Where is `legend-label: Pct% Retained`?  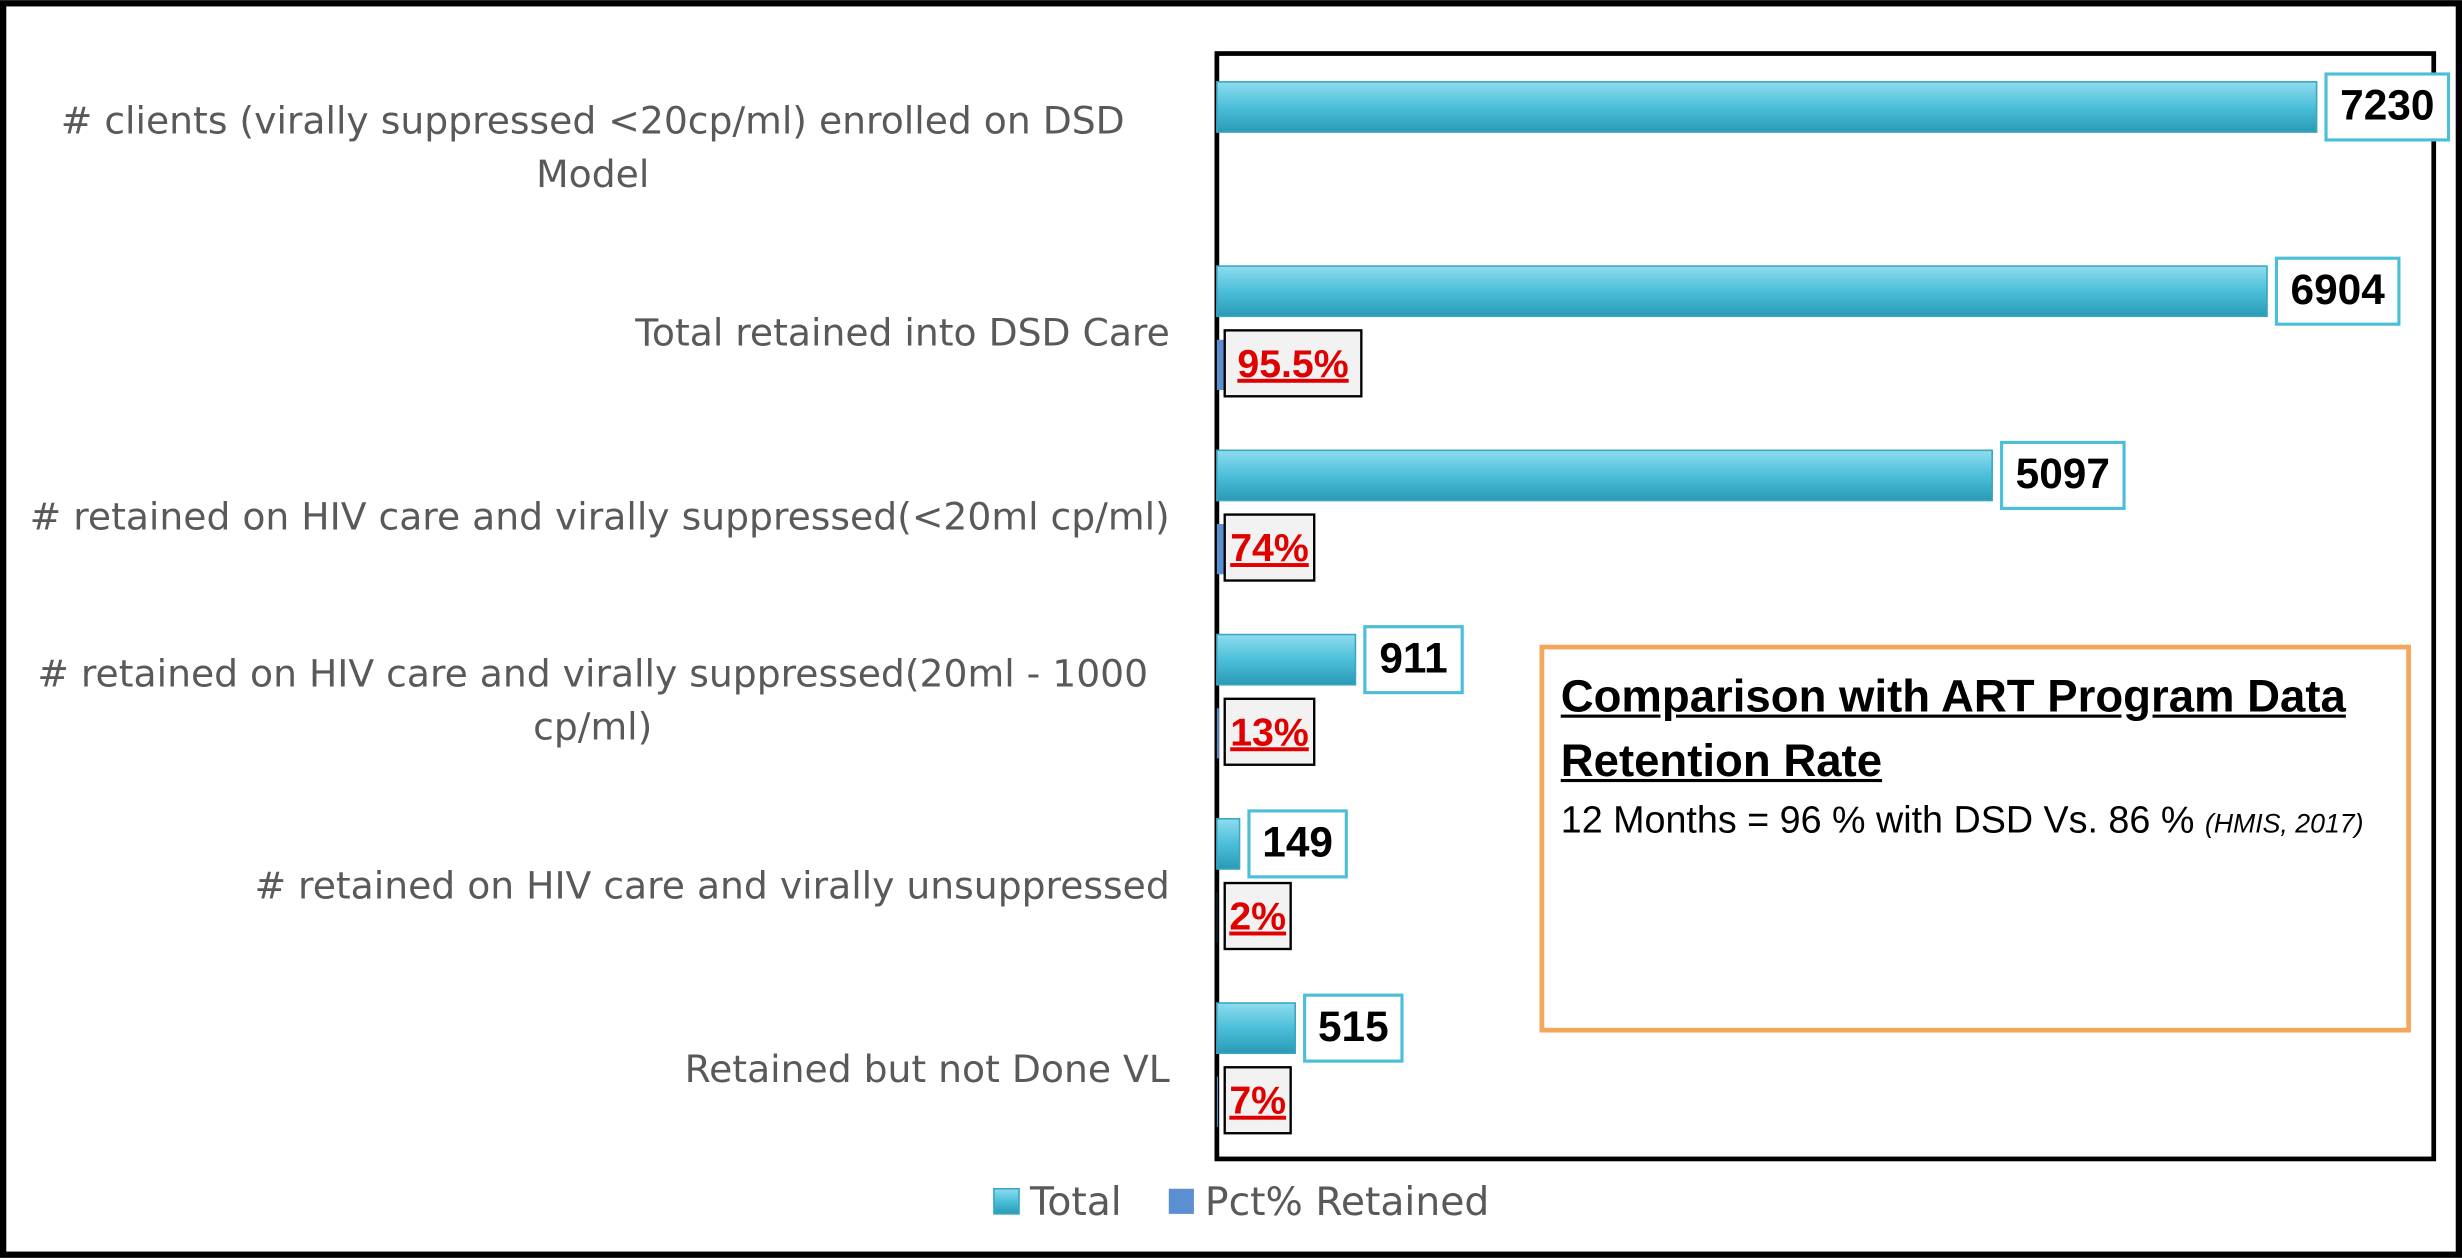 legend-label: Pct% Retained is located at coordinates (1347, 1202).